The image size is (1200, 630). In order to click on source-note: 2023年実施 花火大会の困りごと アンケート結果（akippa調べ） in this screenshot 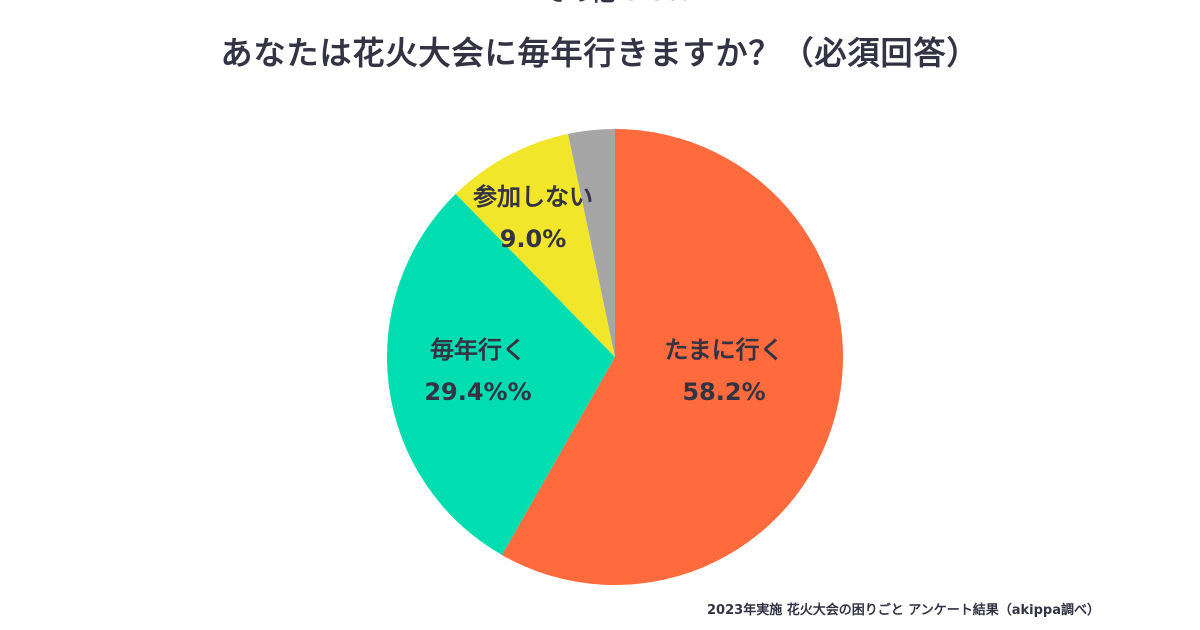, I will do `click(903, 610)`.